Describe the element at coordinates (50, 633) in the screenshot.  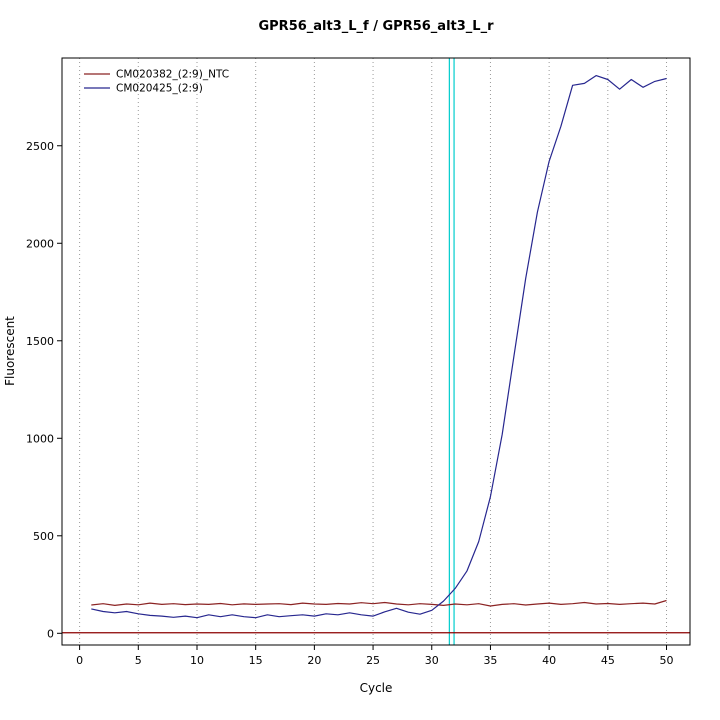
I see `y-tick-label: 0` at that location.